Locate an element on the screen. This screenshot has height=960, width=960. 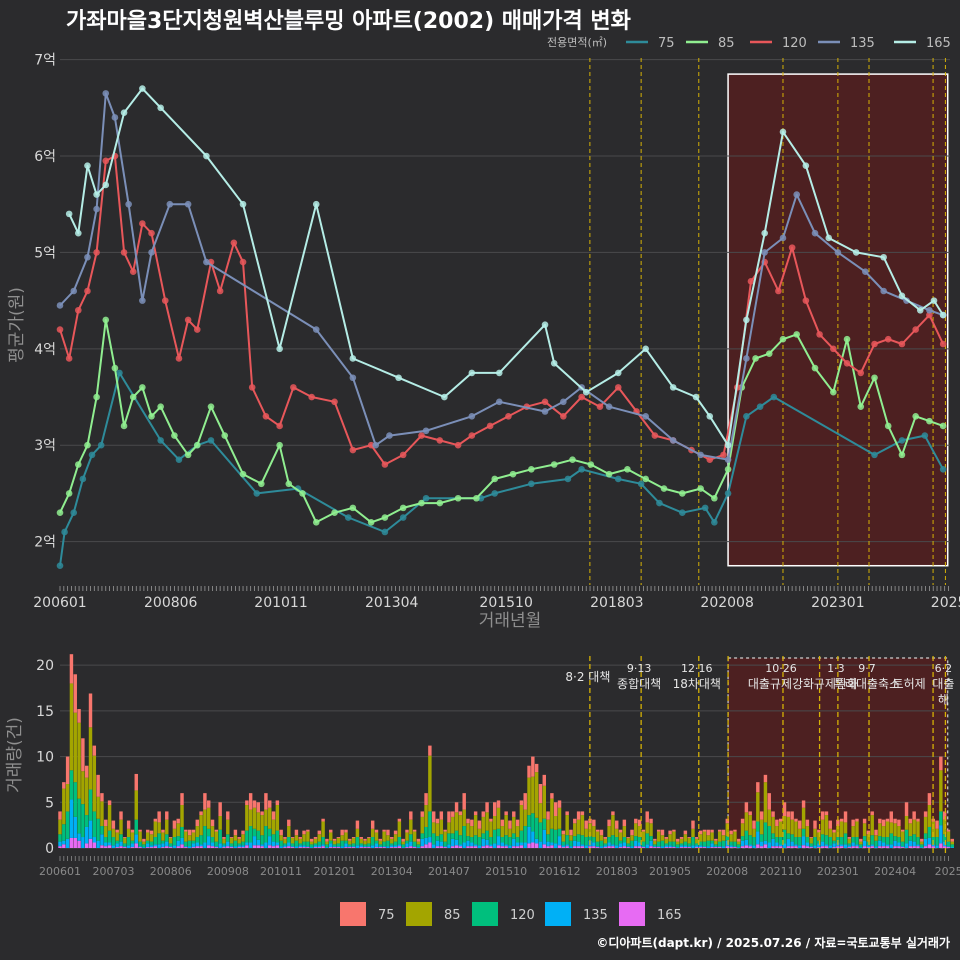
volume-x-tick-label: 202008 is located at coordinates (727, 871).